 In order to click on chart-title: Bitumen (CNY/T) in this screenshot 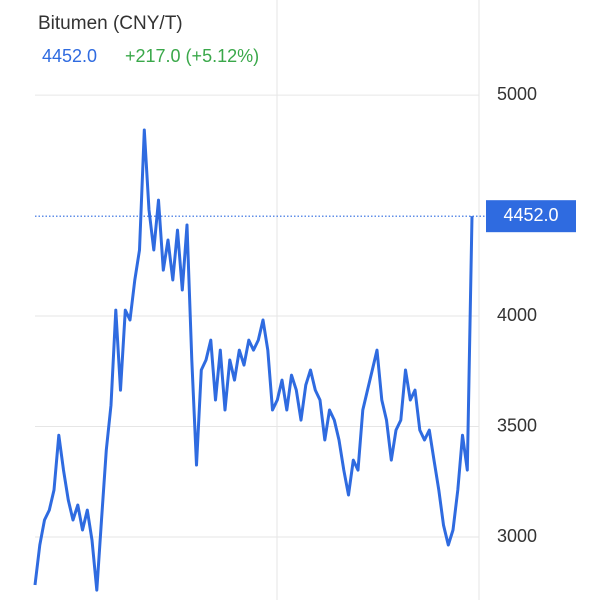, I will do `click(110, 23)`.